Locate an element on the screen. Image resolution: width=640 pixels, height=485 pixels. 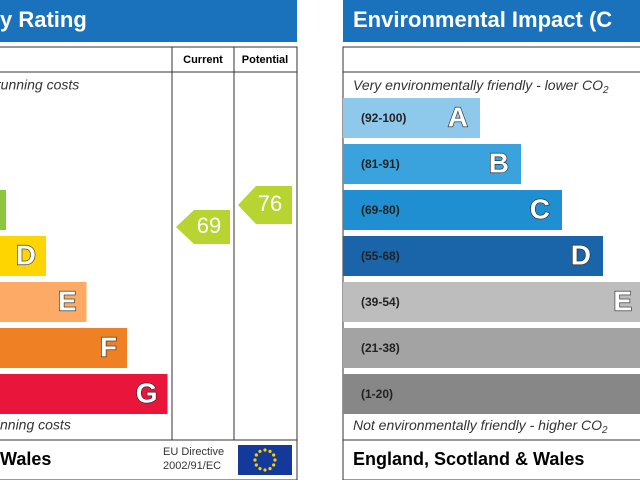
band-range: (69-80) is located at coordinates (380, 210).